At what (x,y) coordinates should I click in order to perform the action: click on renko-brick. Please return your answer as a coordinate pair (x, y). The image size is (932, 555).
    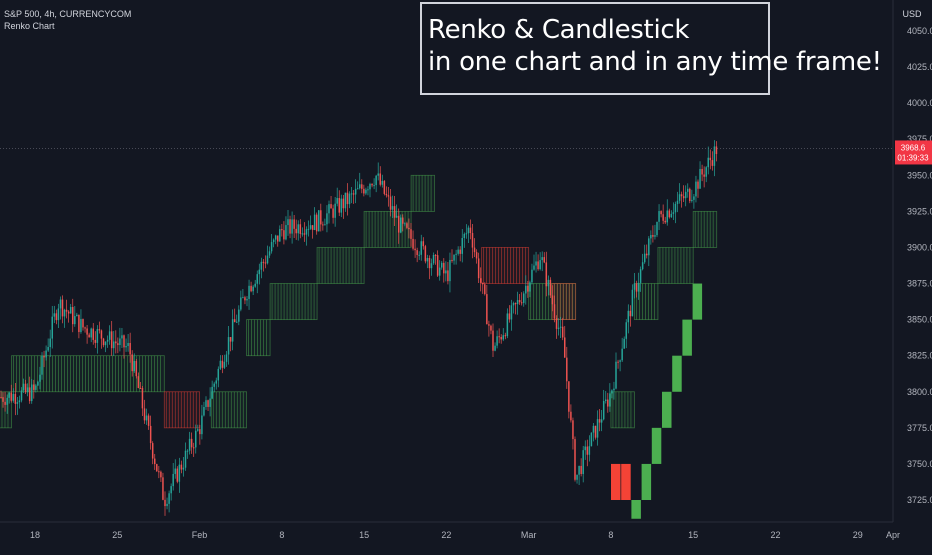
    Looking at the image, I should click on (656, 445).